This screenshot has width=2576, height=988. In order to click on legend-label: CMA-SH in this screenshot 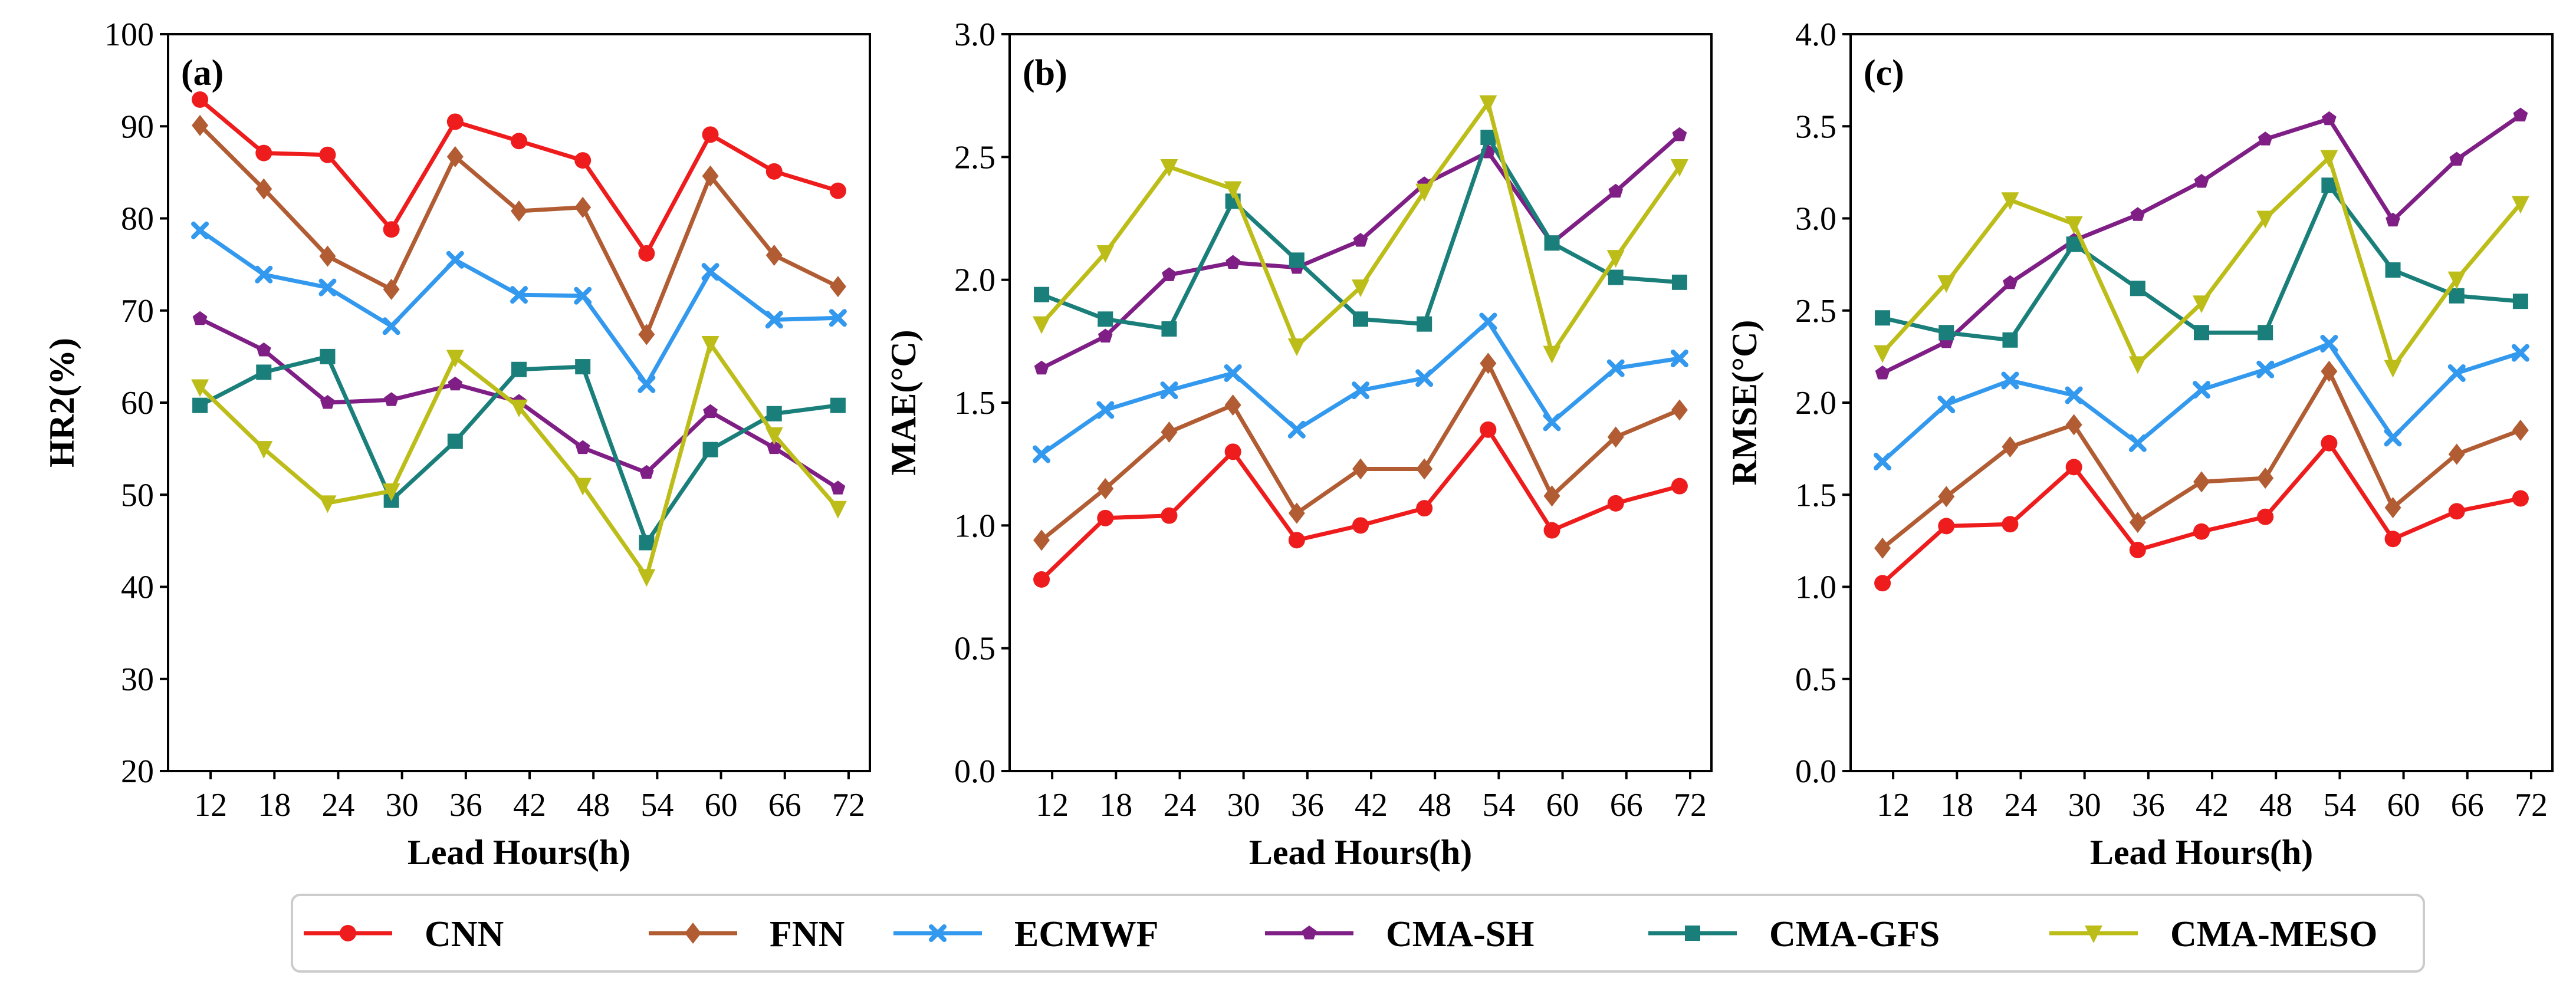, I will do `click(1460, 934)`.